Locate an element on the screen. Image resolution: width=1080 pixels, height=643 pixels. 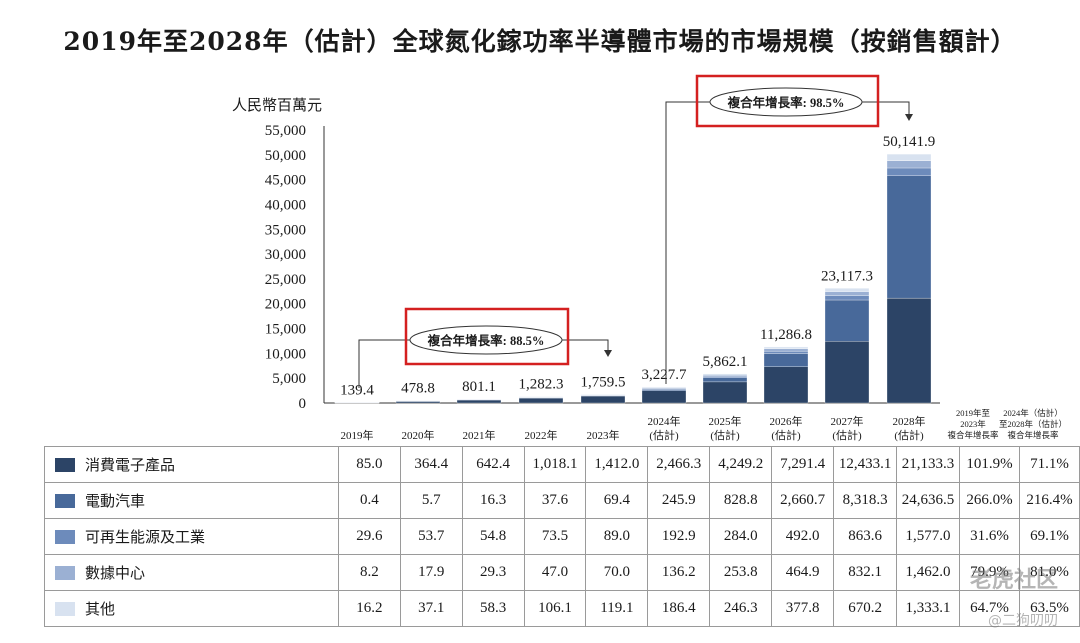
legend-label: 數據中心 is located at coordinates (115, 574).